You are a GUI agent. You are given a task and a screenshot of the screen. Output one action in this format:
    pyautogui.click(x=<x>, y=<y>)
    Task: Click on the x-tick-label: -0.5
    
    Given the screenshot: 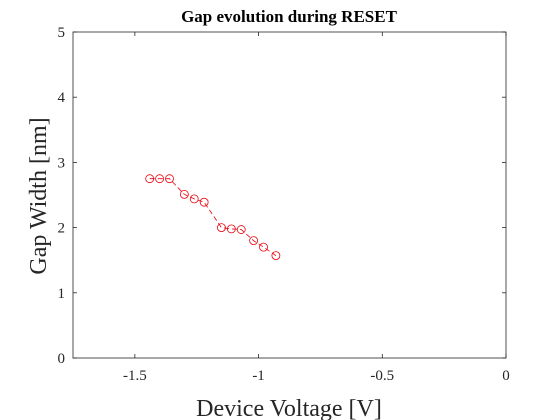 What is the action you would take?
    pyautogui.click(x=382, y=376)
    